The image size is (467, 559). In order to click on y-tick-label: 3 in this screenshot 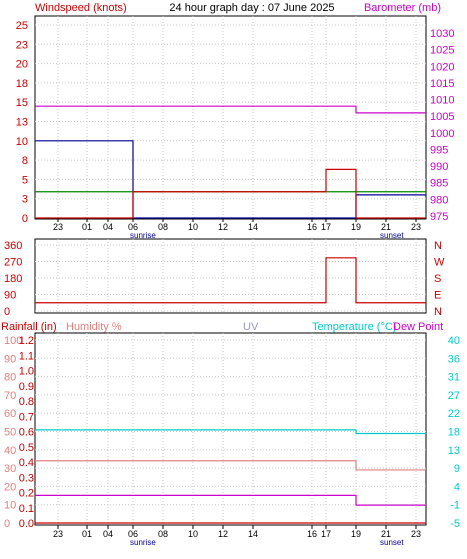, I will do `click(25, 200)`.